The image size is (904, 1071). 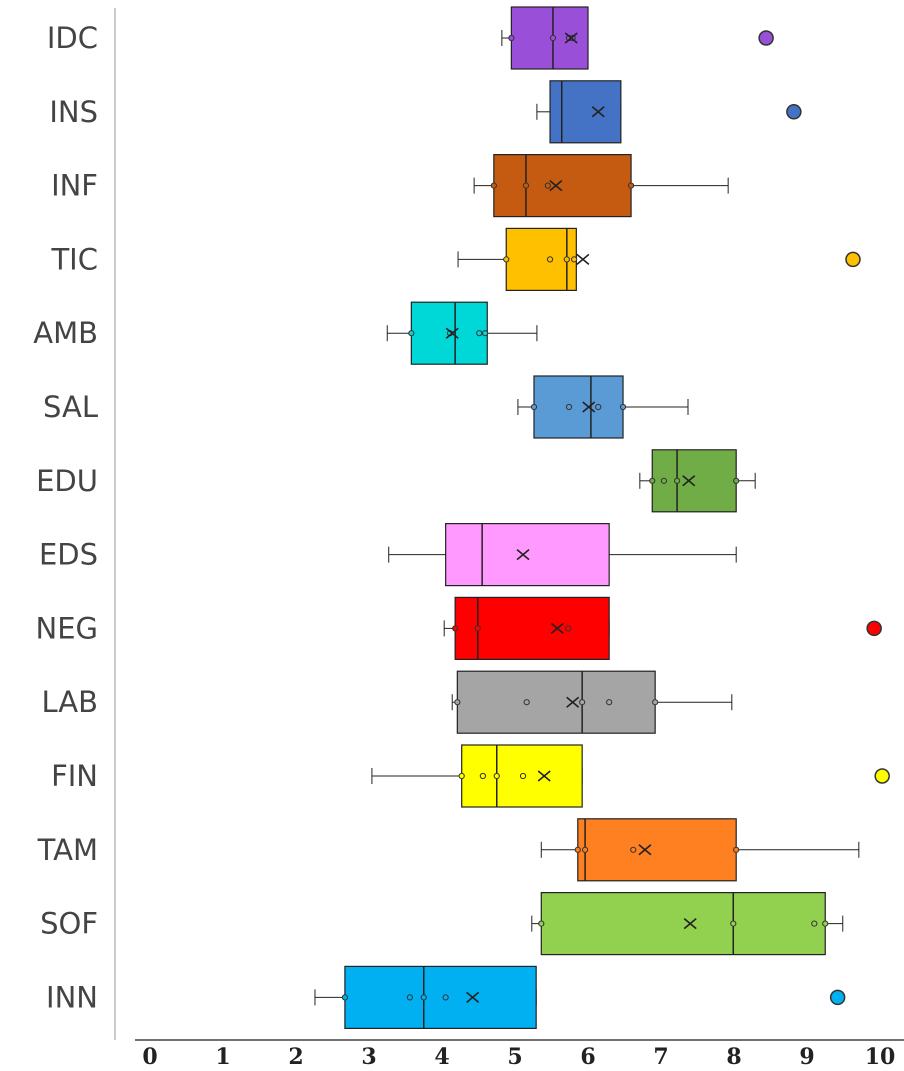 What do you see at coordinates (73, 112) in the screenshot?
I see `category-label: INS` at bounding box center [73, 112].